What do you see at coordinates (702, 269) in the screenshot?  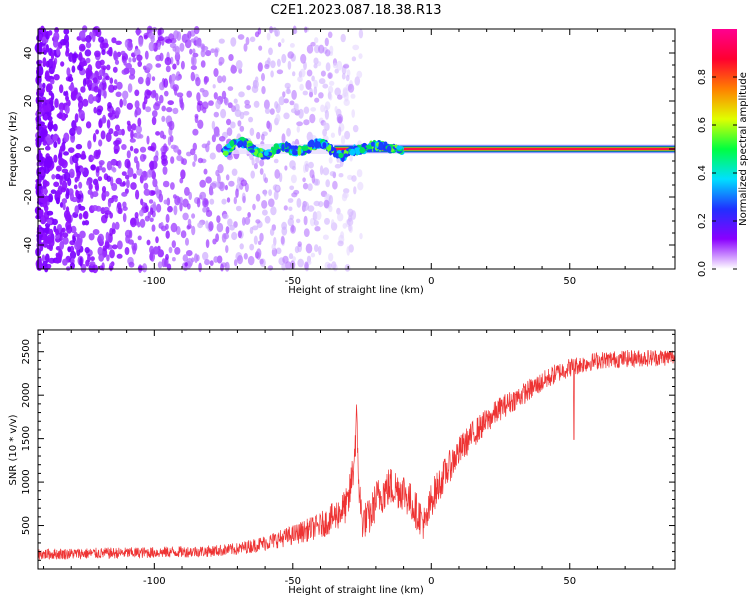 I see `colorbar-tick-label: 0.0` at bounding box center [702, 269].